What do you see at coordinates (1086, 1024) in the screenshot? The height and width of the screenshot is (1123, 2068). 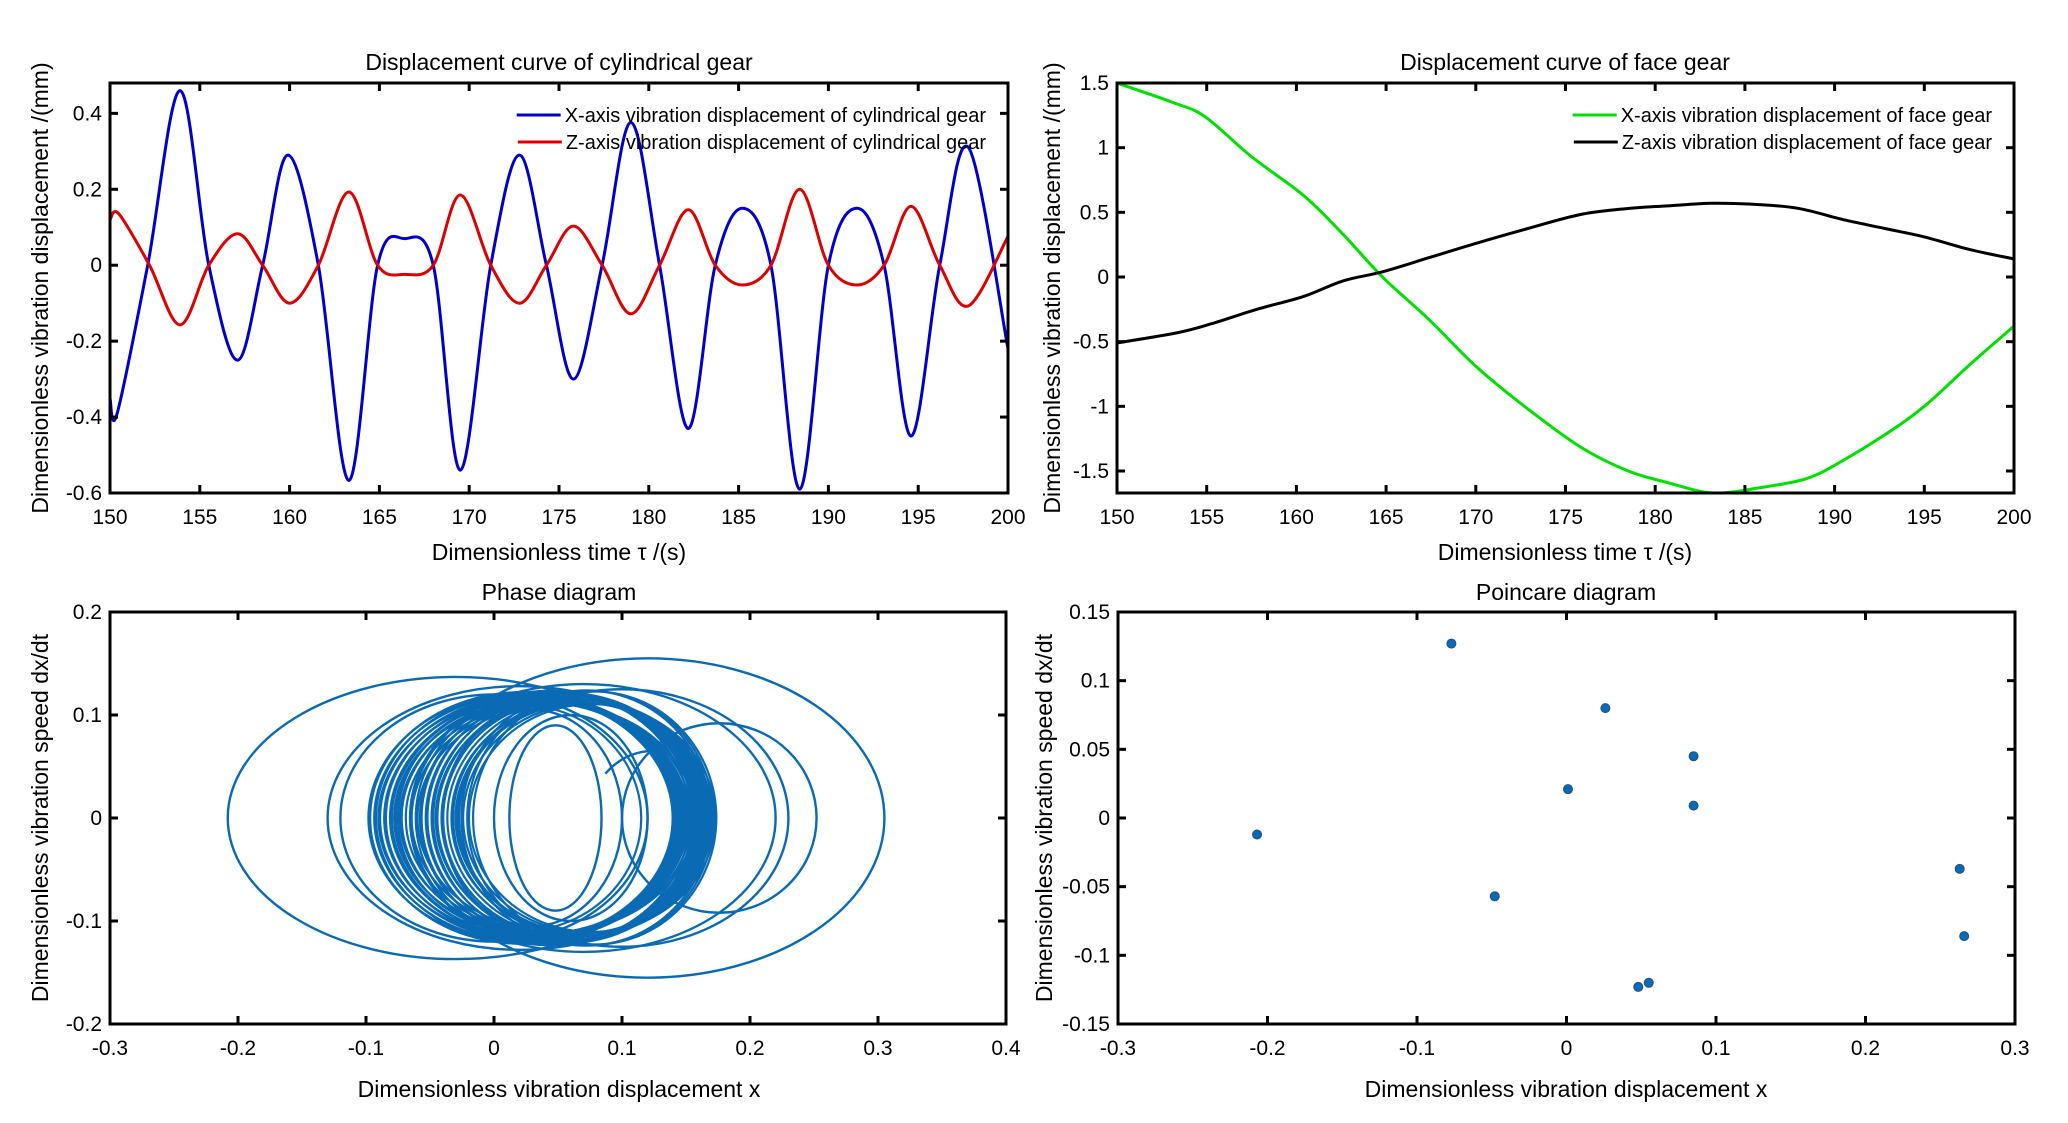 I see `y-tick-label: -0.15` at bounding box center [1086, 1024].